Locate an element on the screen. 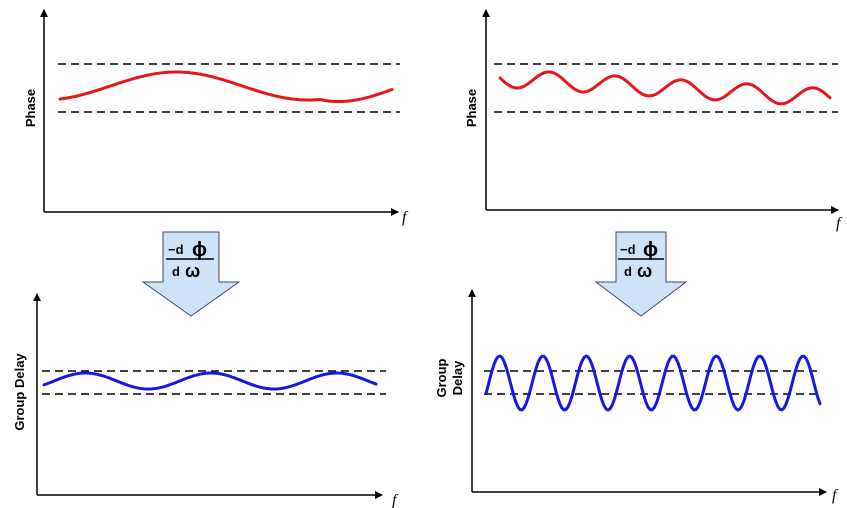 Image resolution: width=847 pixels, height=508 pixels. group-delay-axis-label: Delay is located at coordinates (457, 377).